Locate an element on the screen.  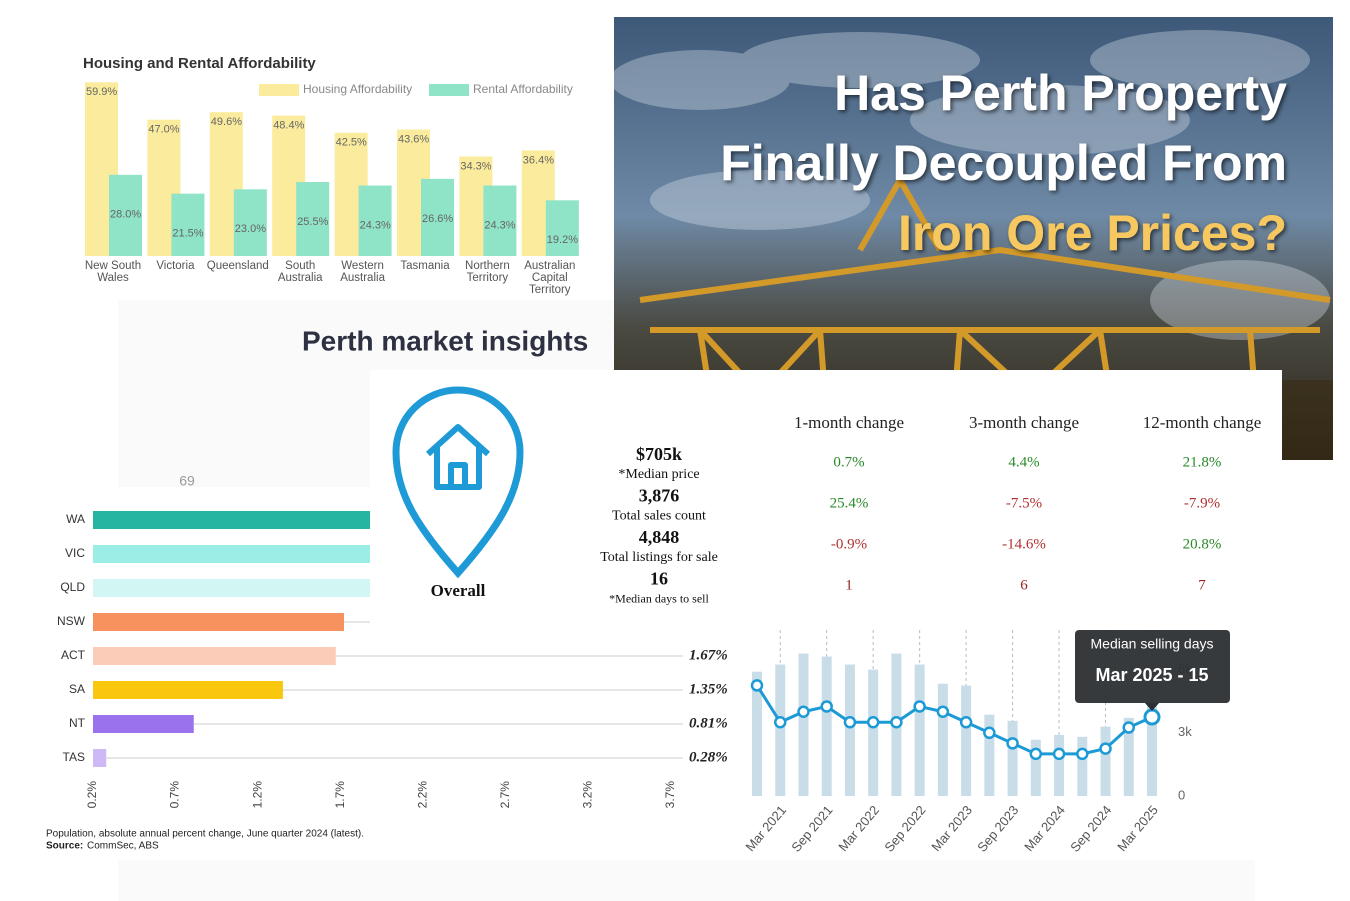
y-tick-label: 3k is located at coordinates (1185, 731).